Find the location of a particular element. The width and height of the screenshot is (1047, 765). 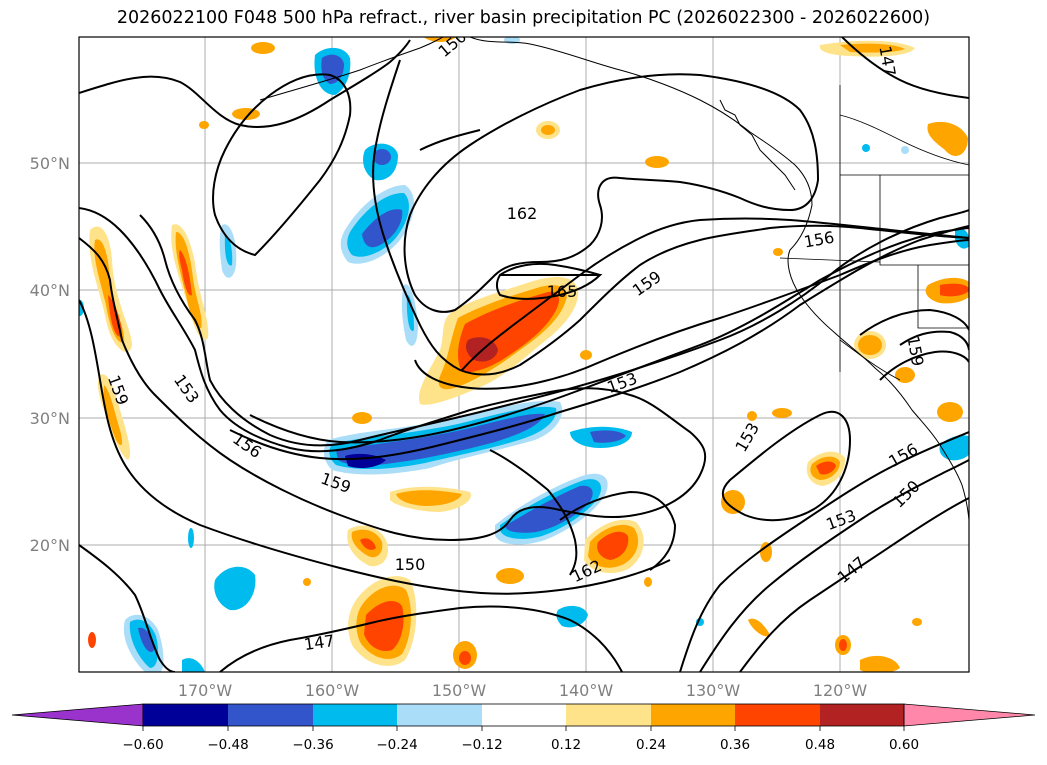

lon-tick-label: 150°W is located at coordinates (459, 690).